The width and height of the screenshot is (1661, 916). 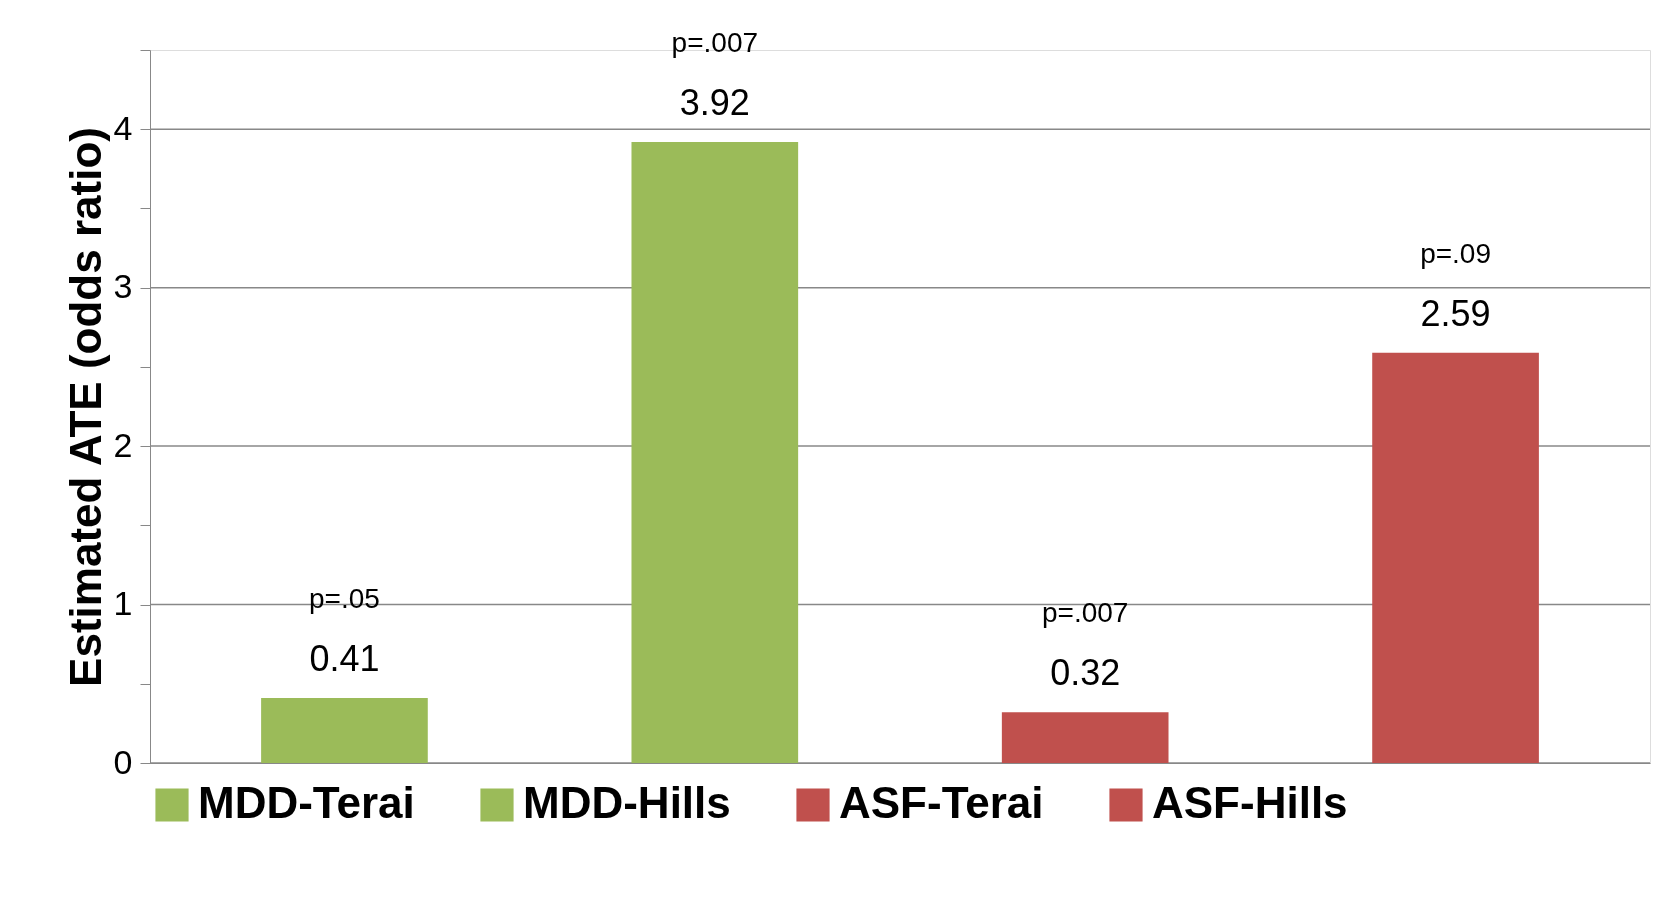 I want to click on legend-label: ASF-Terai, so click(x=941, y=802).